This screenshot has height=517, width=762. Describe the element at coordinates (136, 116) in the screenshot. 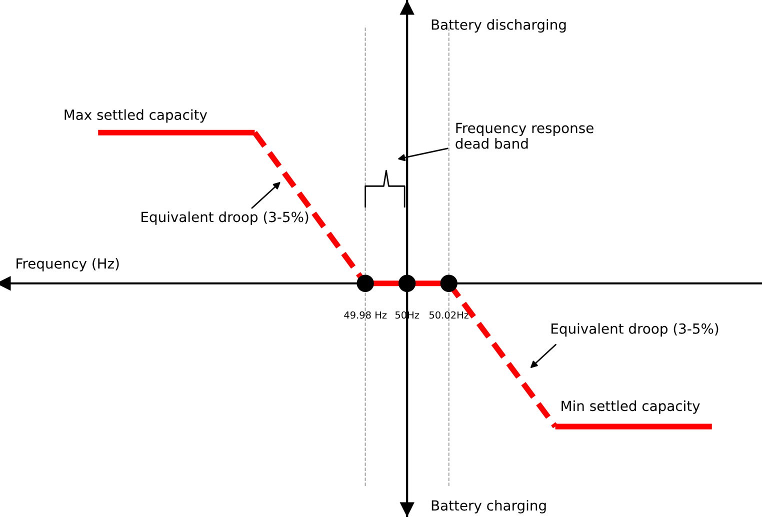

I see `annotation: Max settled capacity` at that location.